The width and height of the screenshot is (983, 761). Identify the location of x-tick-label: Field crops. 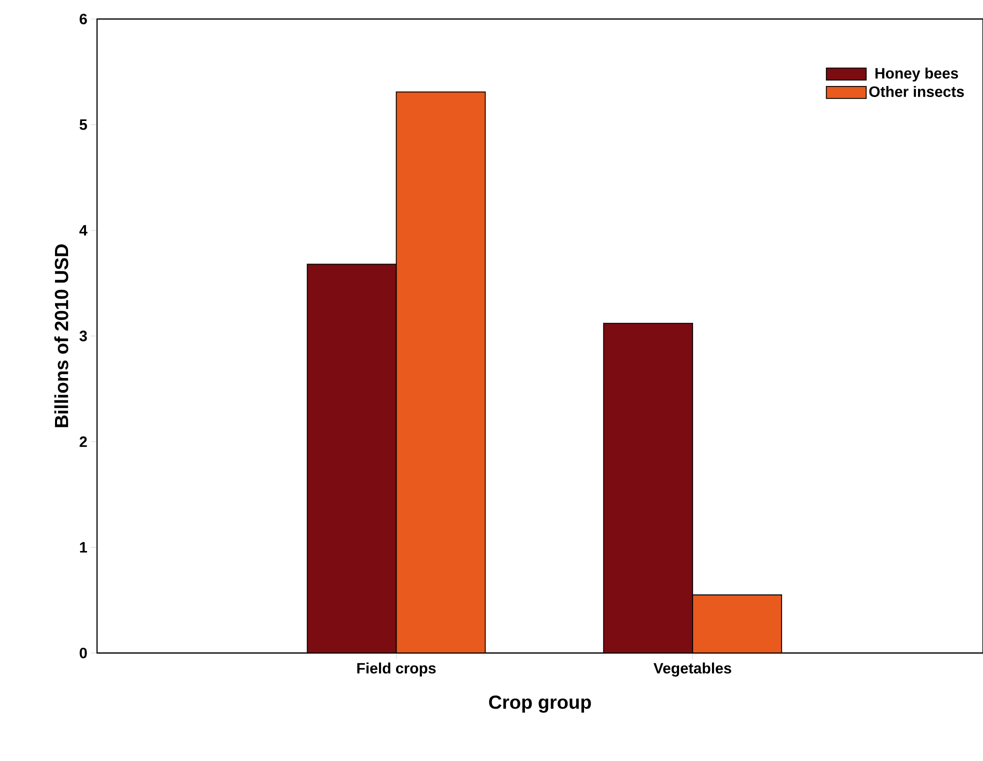
(396, 669).